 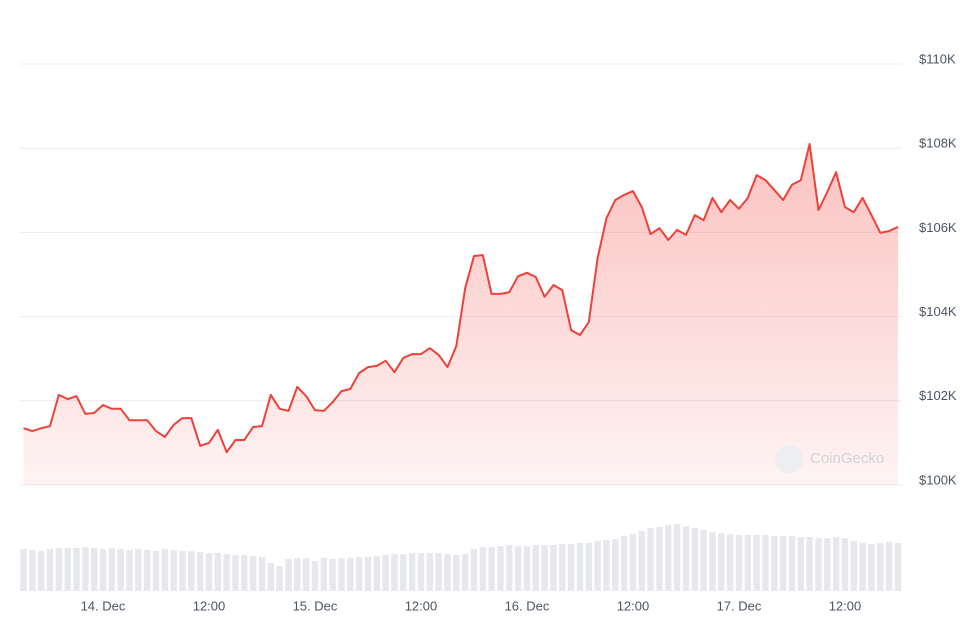 I want to click on x-tick-label: 17. Dec, so click(x=739, y=605).